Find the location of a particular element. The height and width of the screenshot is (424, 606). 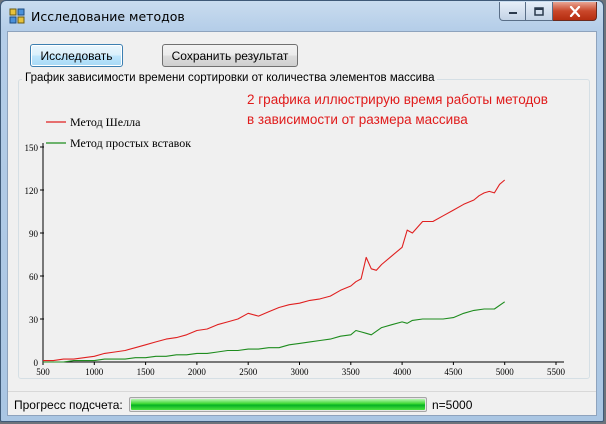

minimize-icon is located at coordinates (512, 13).